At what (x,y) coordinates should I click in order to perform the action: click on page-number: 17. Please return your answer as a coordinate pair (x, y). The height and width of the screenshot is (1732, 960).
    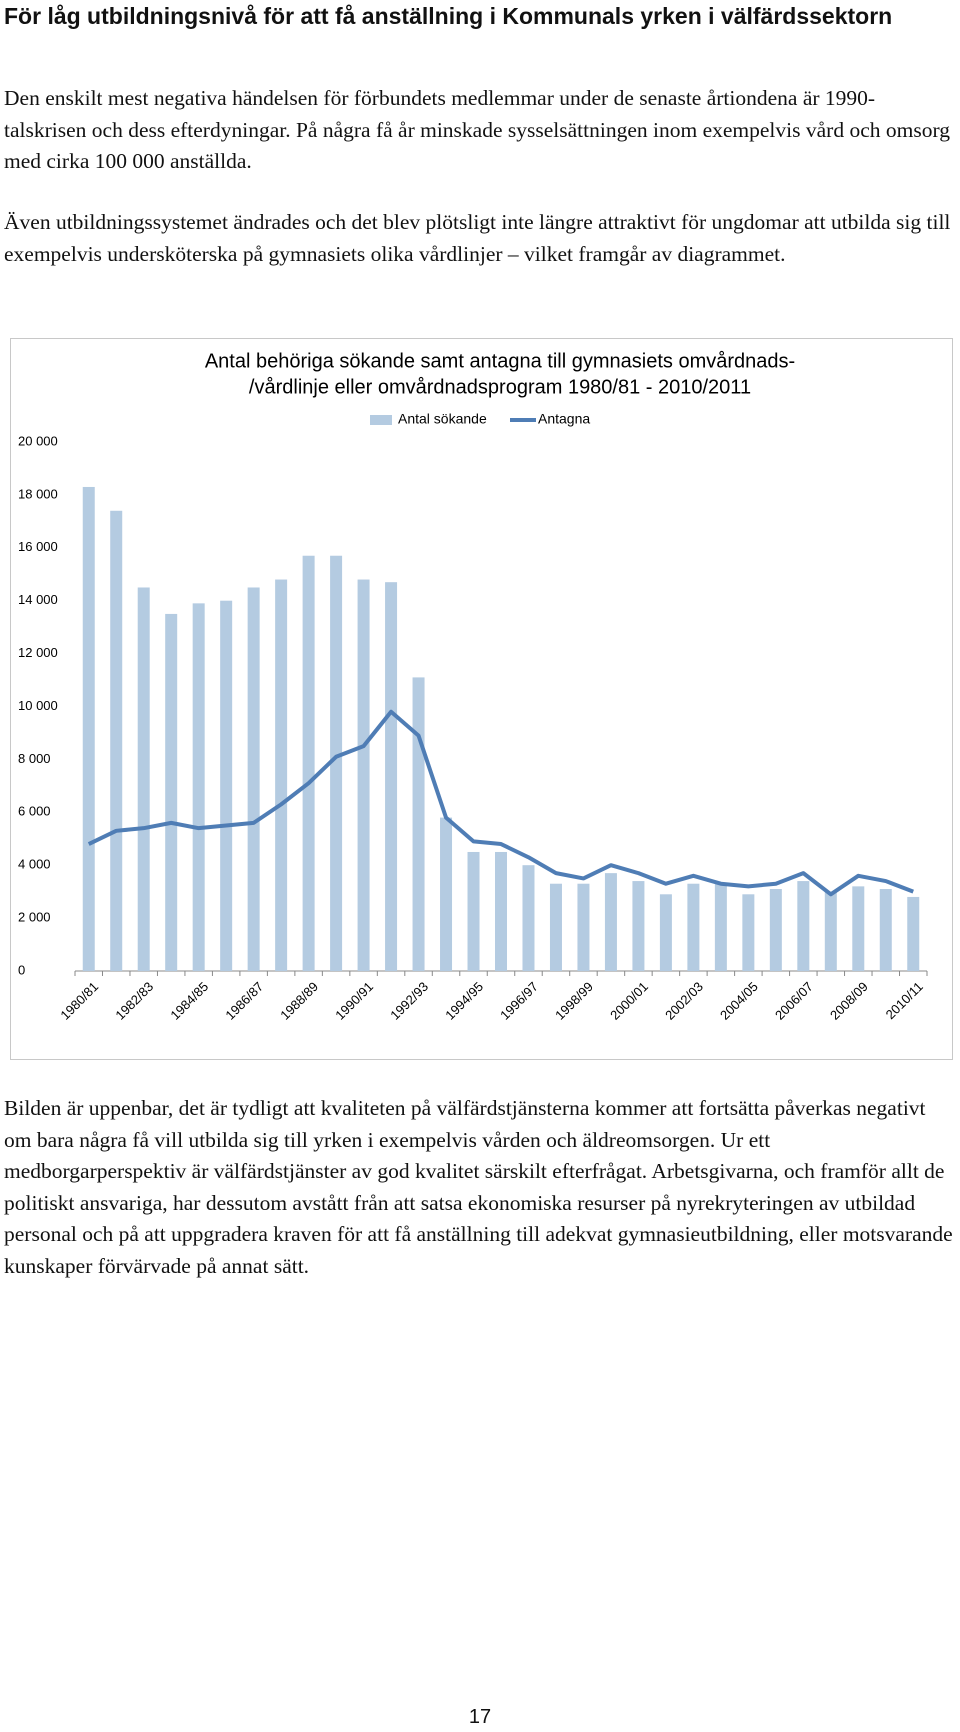
    Looking at the image, I should click on (480, 1717).